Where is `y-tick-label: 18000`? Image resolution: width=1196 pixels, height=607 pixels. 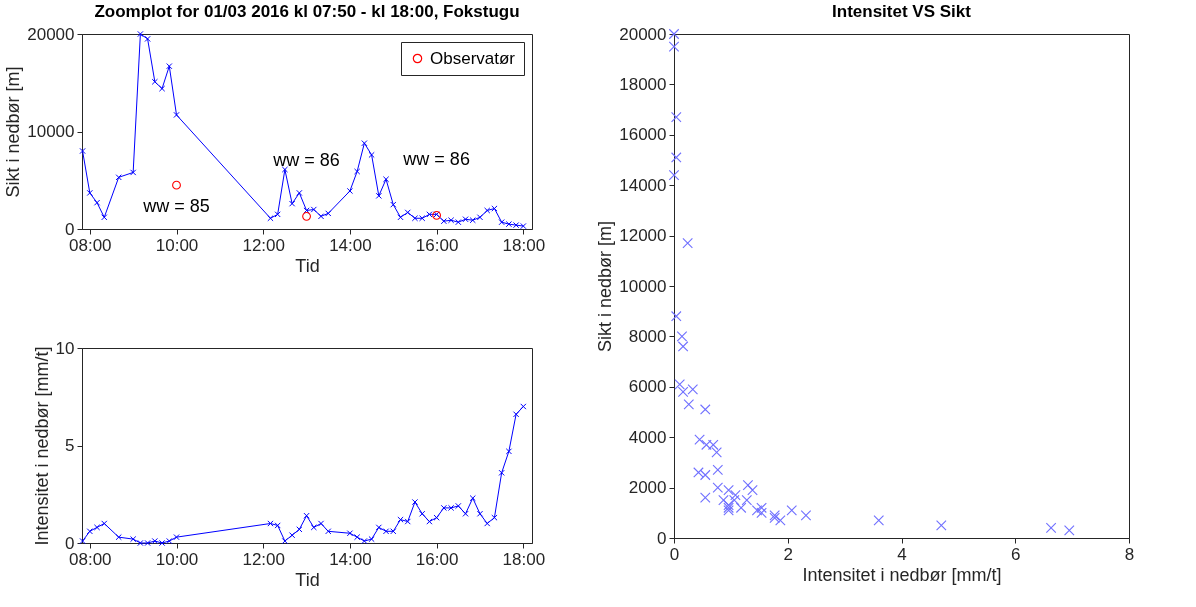
y-tick-label: 18000 is located at coordinates (643, 84).